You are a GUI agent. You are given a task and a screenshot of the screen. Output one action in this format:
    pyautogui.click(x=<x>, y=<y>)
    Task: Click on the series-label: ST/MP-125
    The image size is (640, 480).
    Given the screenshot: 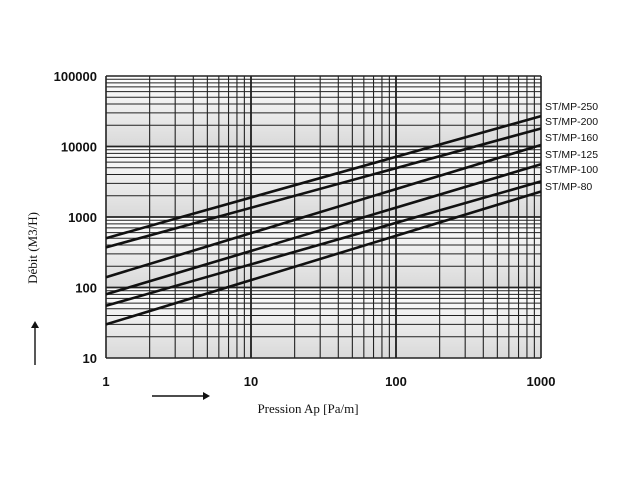 What is the action you would take?
    pyautogui.click(x=571, y=155)
    